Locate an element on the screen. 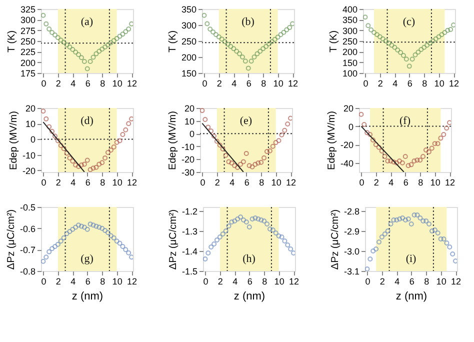 The height and width of the screenshot is (342, 474). y-tick-label: -0.6 is located at coordinates (28, 229).